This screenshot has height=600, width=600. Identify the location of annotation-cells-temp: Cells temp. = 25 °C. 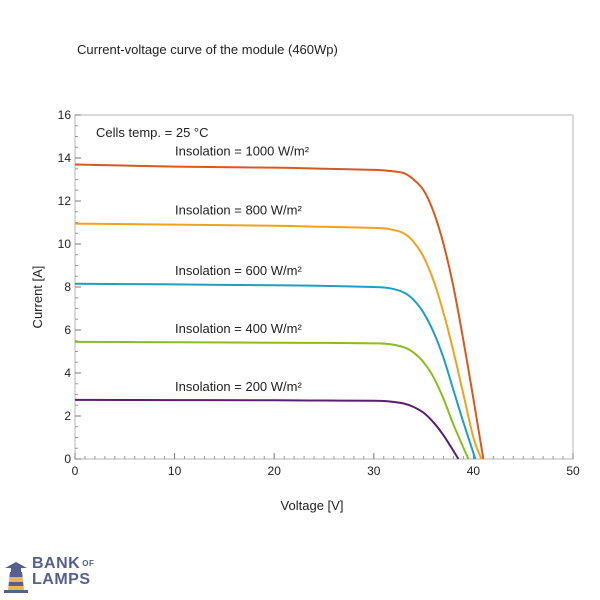
(152, 132).